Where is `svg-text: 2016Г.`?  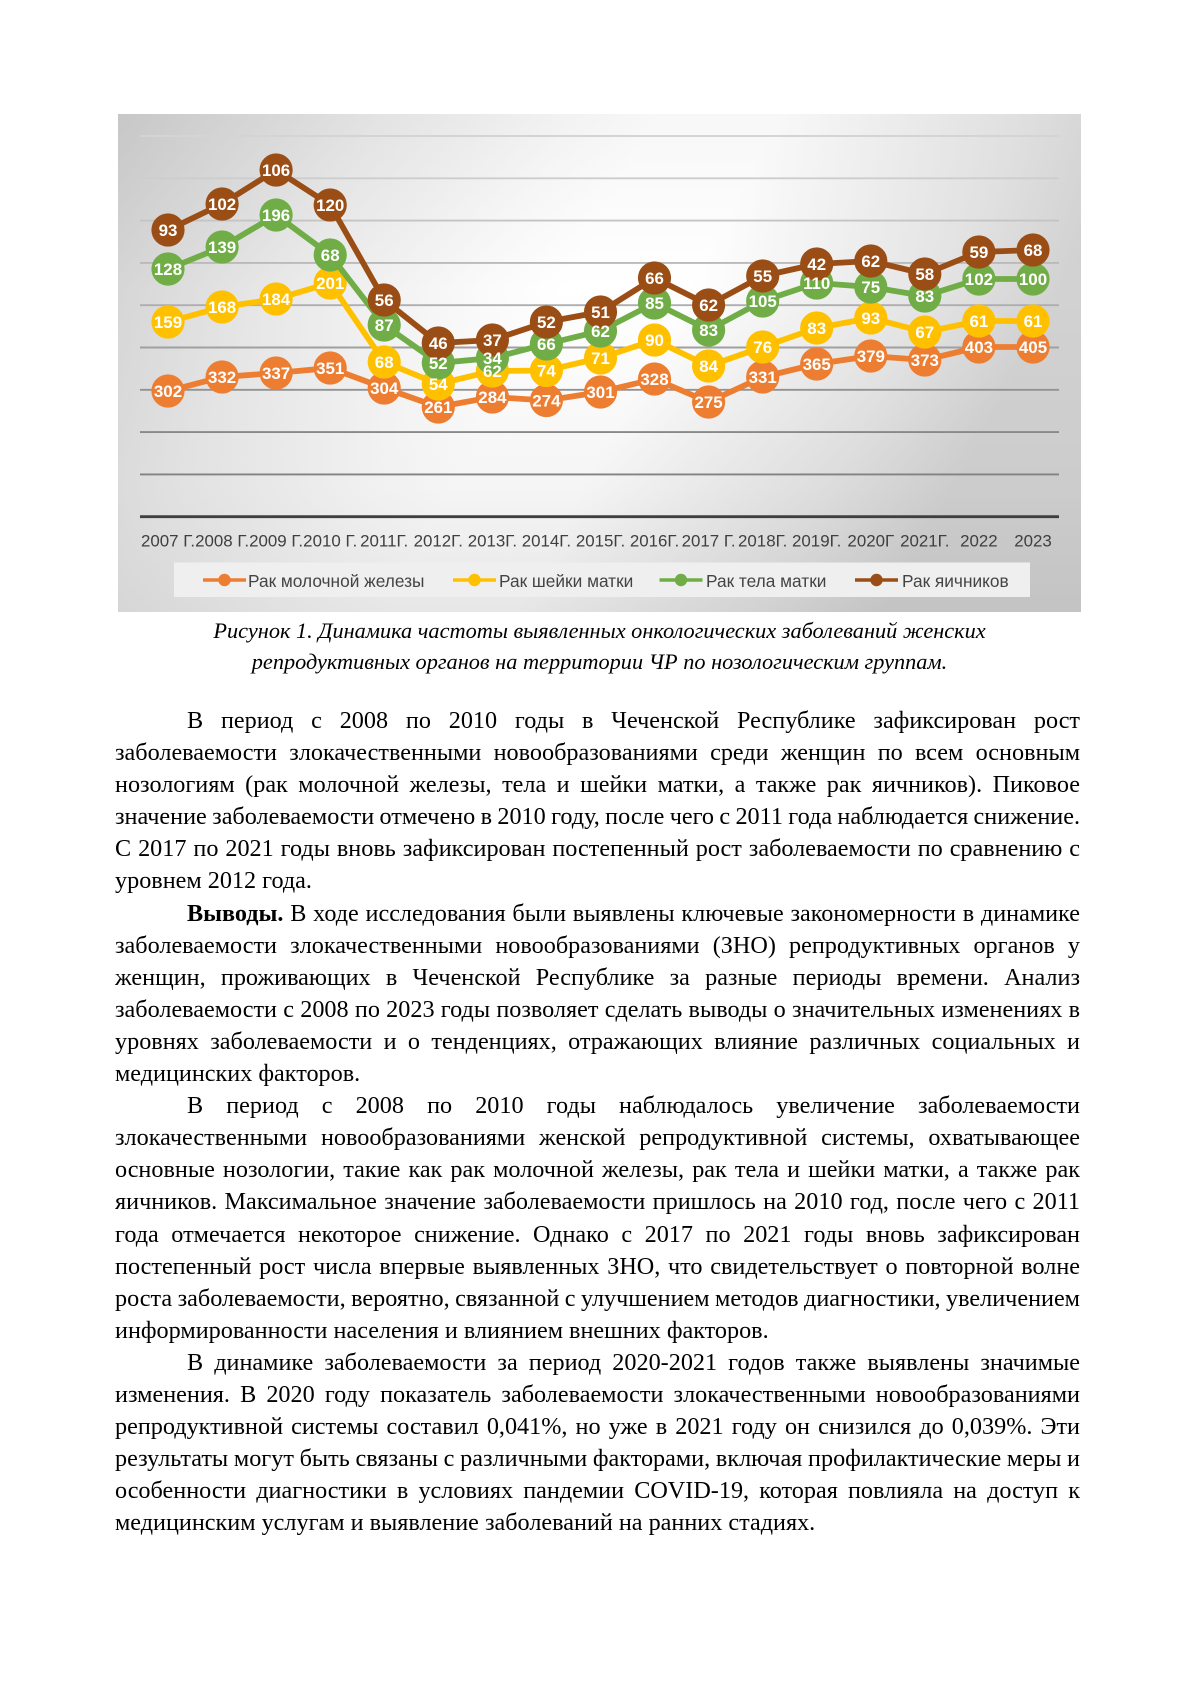 svg-text: 2016Г. is located at coordinates (654, 540).